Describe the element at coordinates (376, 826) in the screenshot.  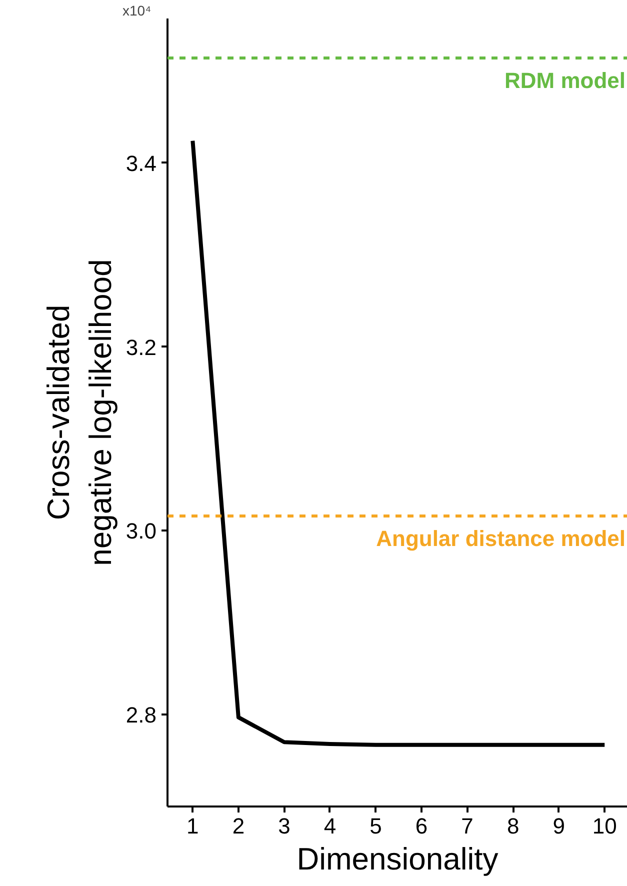
I see `x-tick-label: 5` at that location.